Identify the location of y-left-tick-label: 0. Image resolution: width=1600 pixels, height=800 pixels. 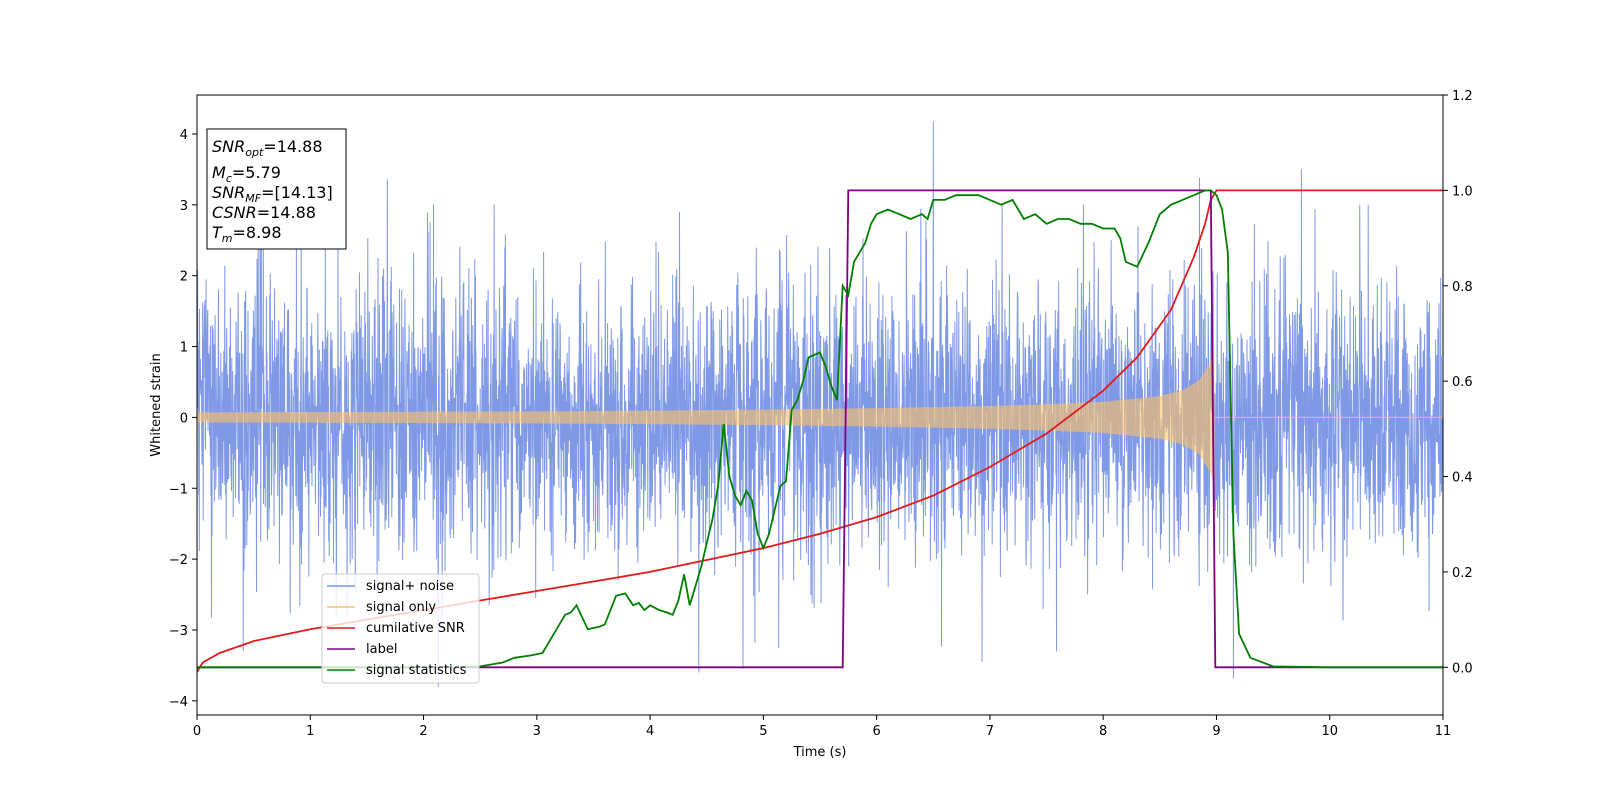
(184, 418).